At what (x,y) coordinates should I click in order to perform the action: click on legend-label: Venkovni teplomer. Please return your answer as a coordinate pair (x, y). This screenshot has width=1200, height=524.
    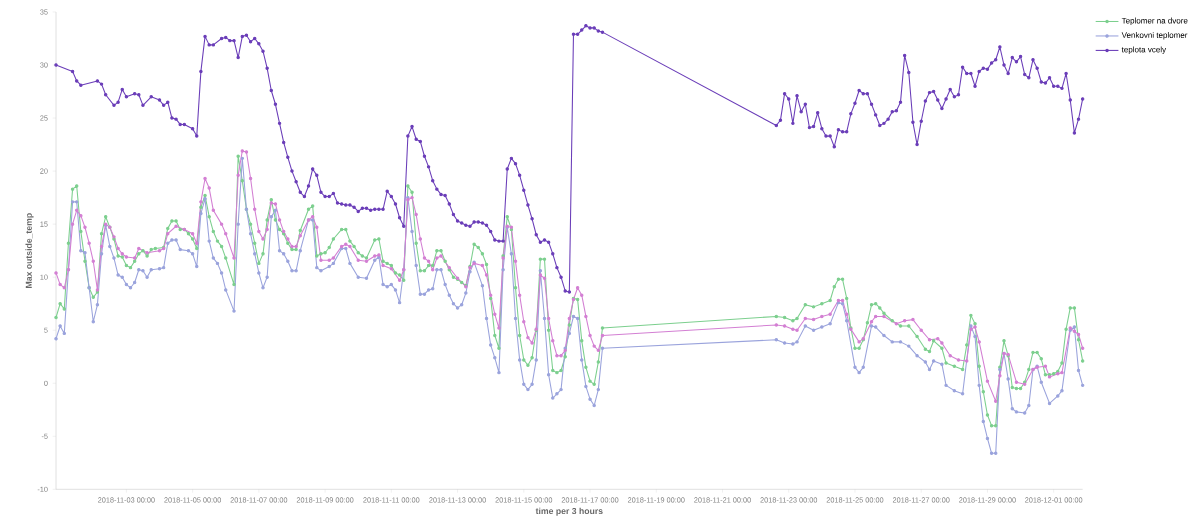
    Looking at the image, I should click on (1154, 36).